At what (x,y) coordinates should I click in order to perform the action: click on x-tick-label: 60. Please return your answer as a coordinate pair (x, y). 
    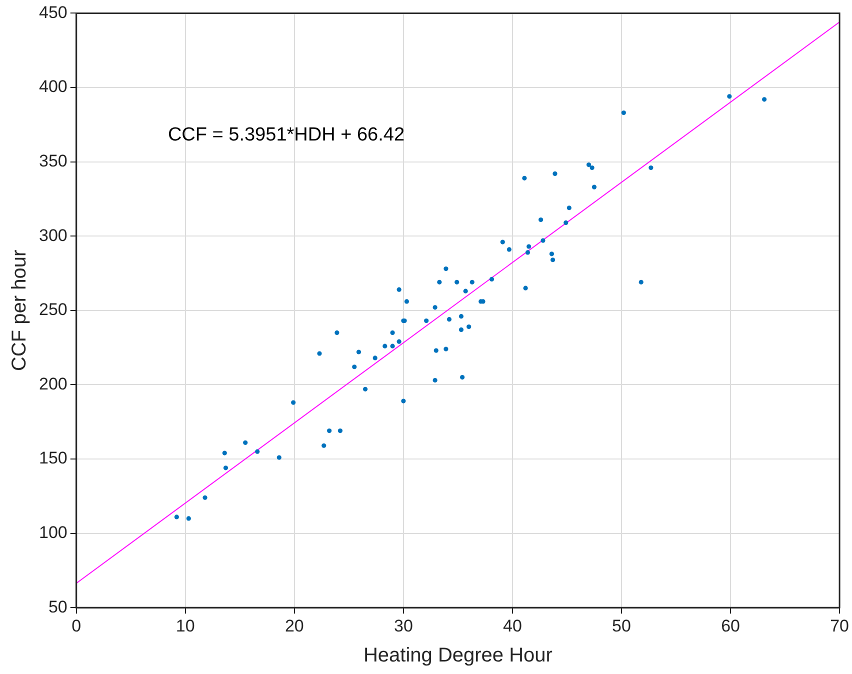
    Looking at the image, I should click on (730, 626).